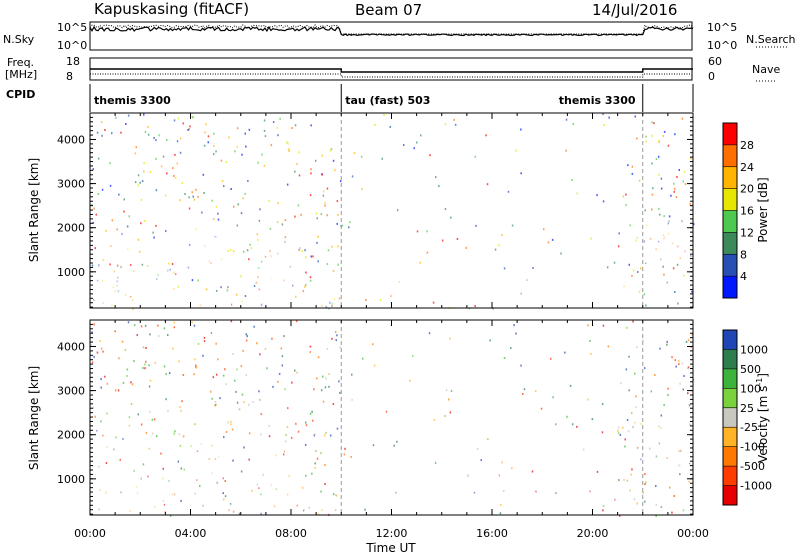 This screenshot has height=558, width=800. I want to click on y-tick-label: 2000, so click(71, 228).